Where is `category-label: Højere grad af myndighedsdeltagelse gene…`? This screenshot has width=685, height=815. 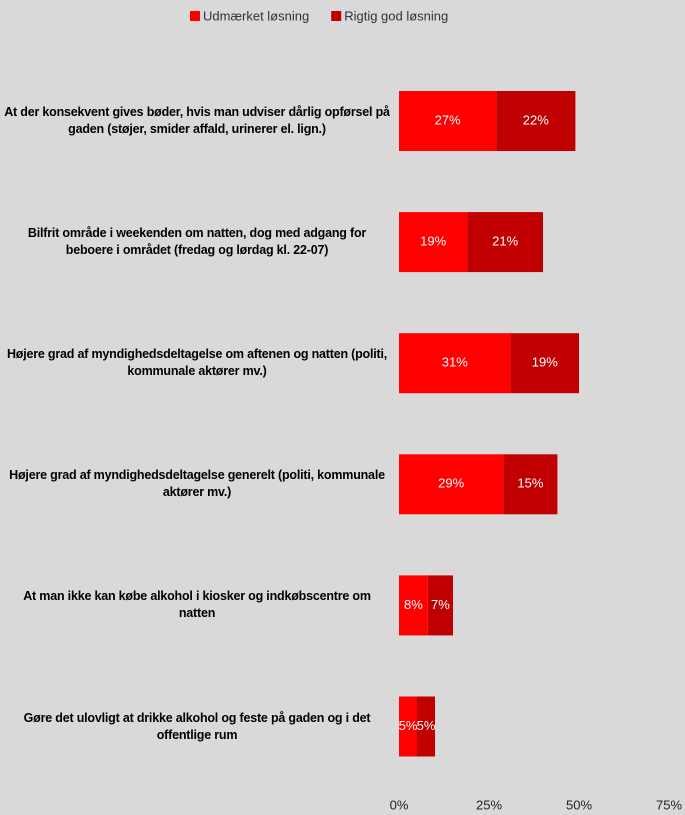
category-label: Højere grad af myndighedsdeltagelse gene… is located at coordinates (197, 484).